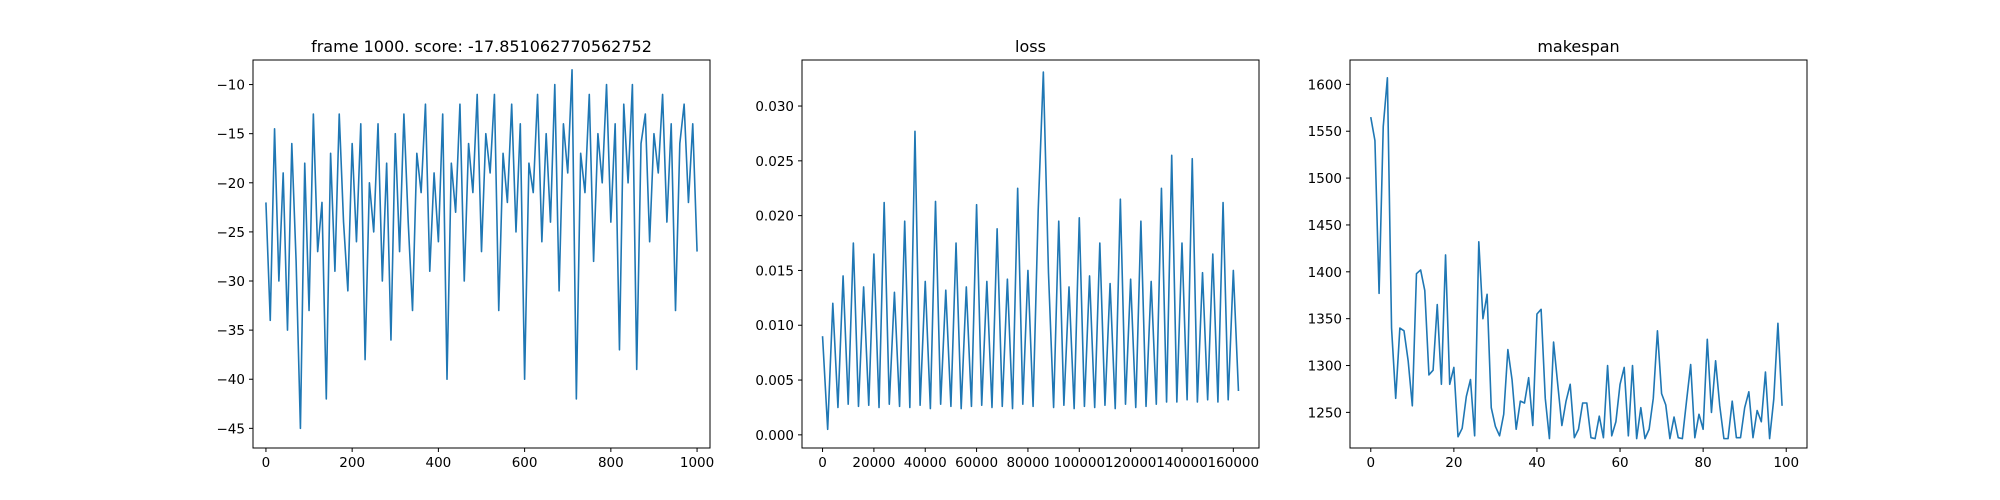  Describe the element at coordinates (1536, 463) in the screenshot. I see `x-tick-label: 40` at that location.